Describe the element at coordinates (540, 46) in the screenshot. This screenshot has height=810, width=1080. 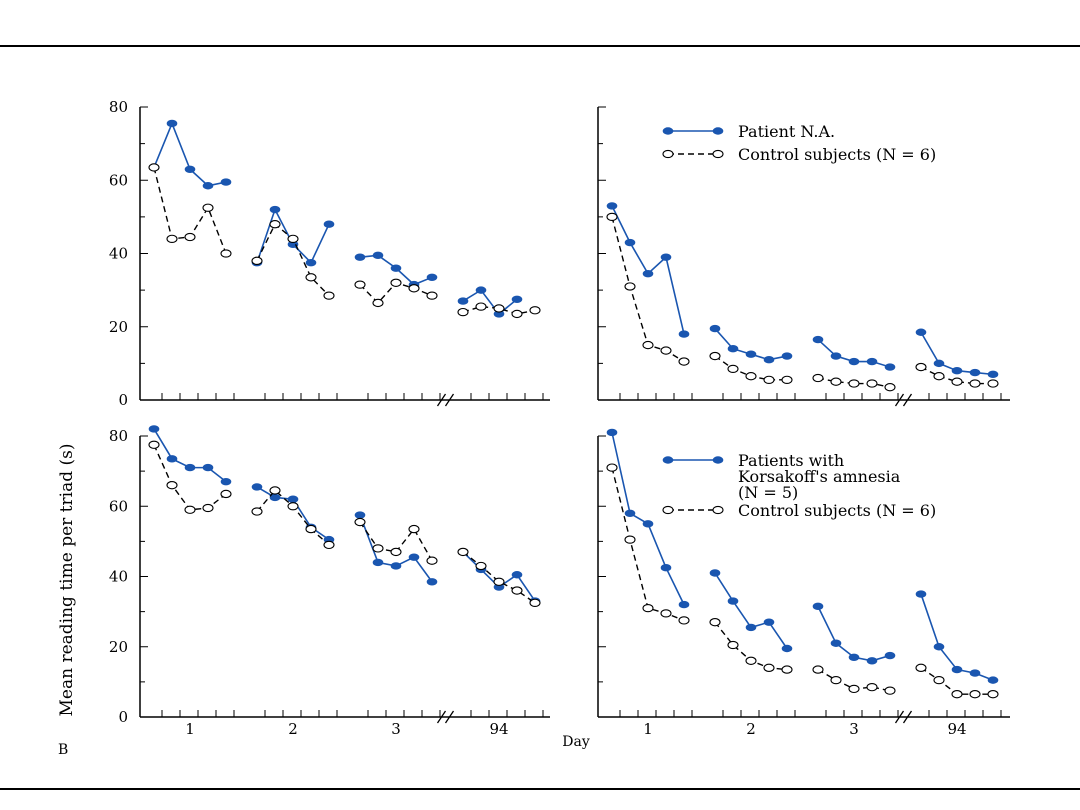
I see `top-rule` at that location.